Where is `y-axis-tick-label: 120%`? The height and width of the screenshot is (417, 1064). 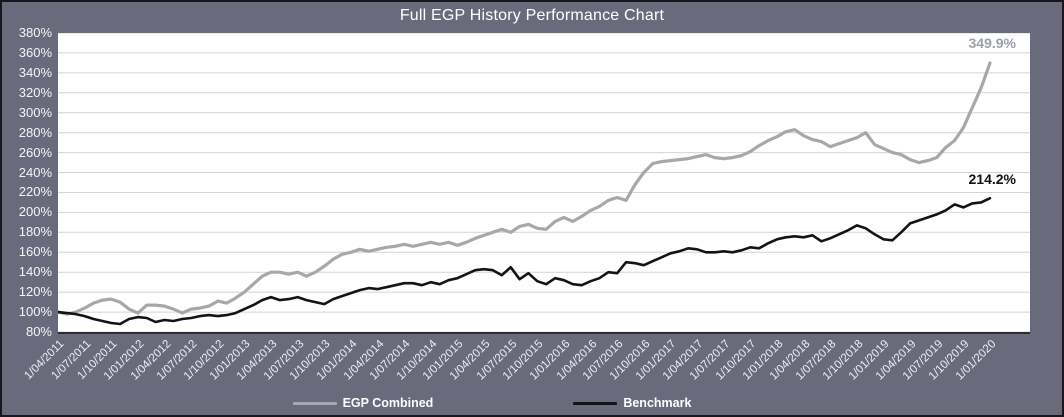
y-axis-tick-label: 120% is located at coordinates (35, 292).